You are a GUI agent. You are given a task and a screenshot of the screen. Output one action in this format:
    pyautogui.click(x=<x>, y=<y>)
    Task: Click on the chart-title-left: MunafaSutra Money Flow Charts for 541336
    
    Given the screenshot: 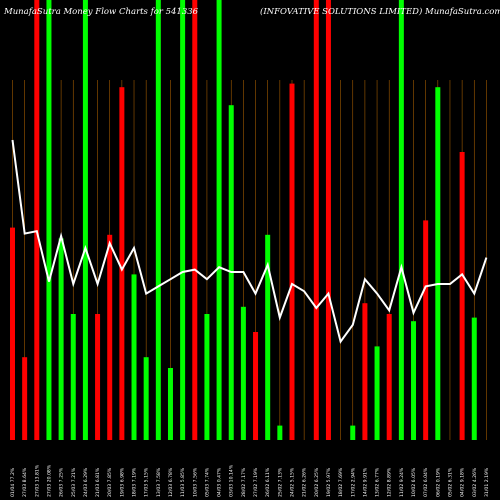 What is the action you would take?
    pyautogui.click(x=101, y=12)
    